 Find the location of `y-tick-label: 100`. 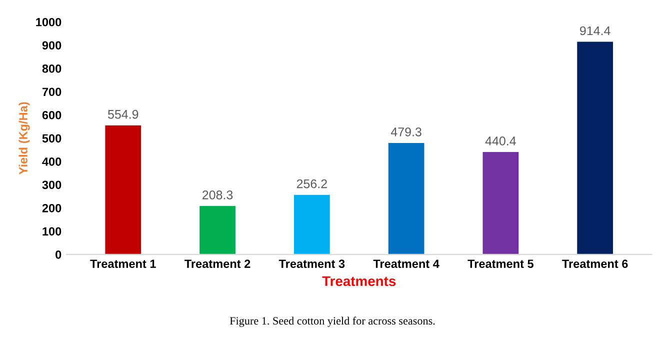

y-tick-label: 100 is located at coordinates (52, 231).